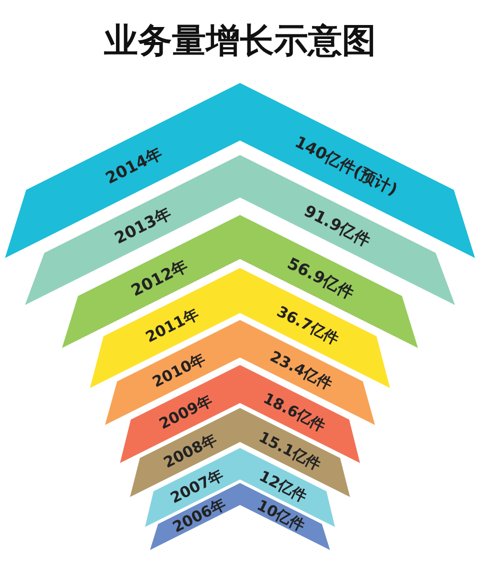 This screenshot has width=482, height=578. What do you see at coordinates (308, 325) in the screenshot?
I see `data-label: 36.7亿件` at bounding box center [308, 325].